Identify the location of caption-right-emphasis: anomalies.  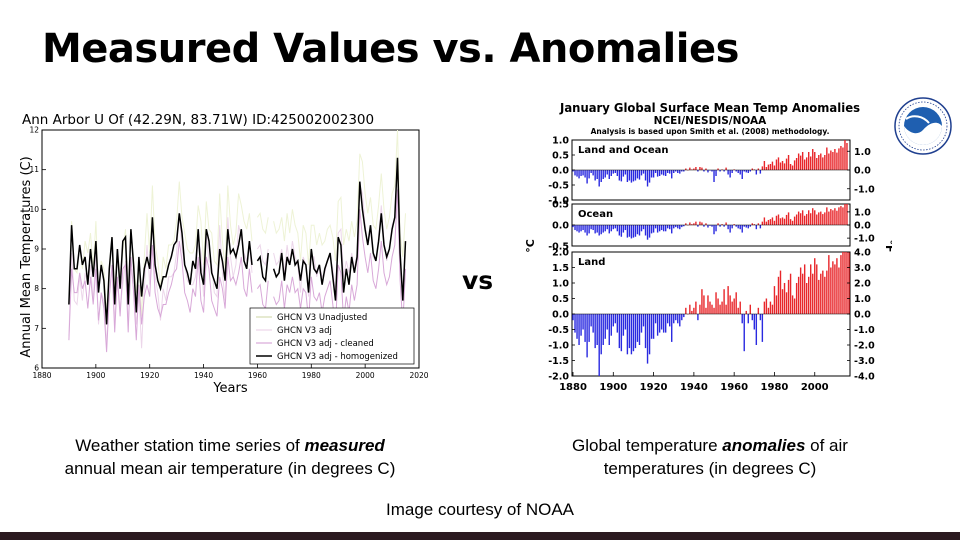
(764, 445).